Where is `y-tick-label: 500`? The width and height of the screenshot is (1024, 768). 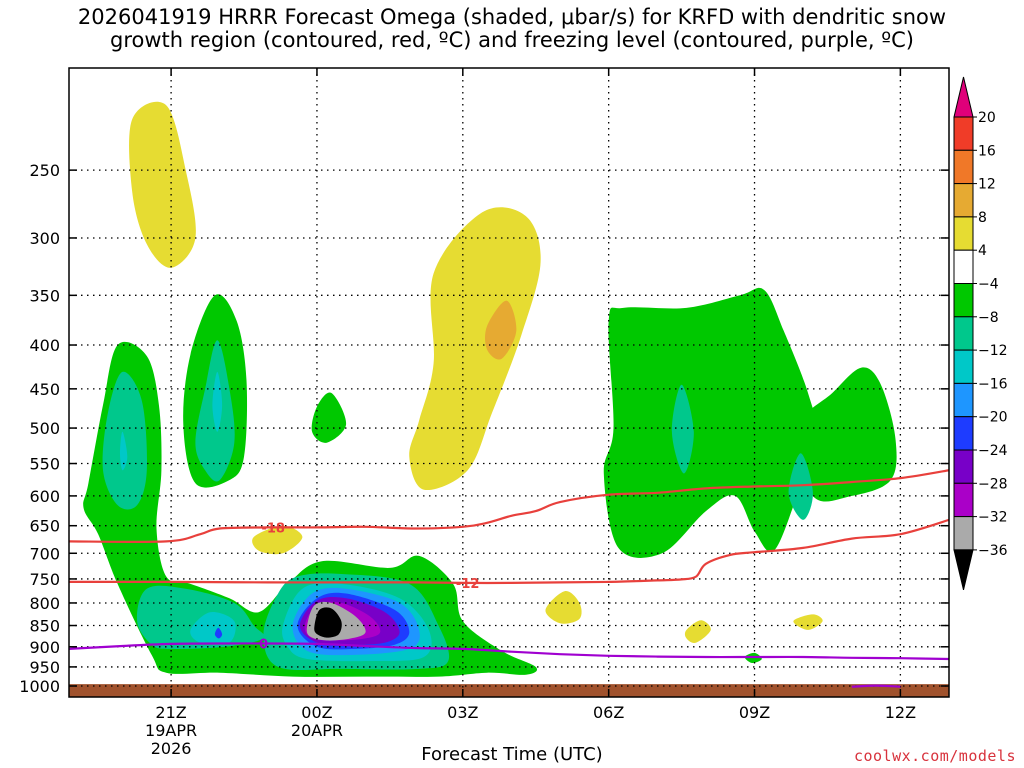 y-tick-label: 500 is located at coordinates (44, 428).